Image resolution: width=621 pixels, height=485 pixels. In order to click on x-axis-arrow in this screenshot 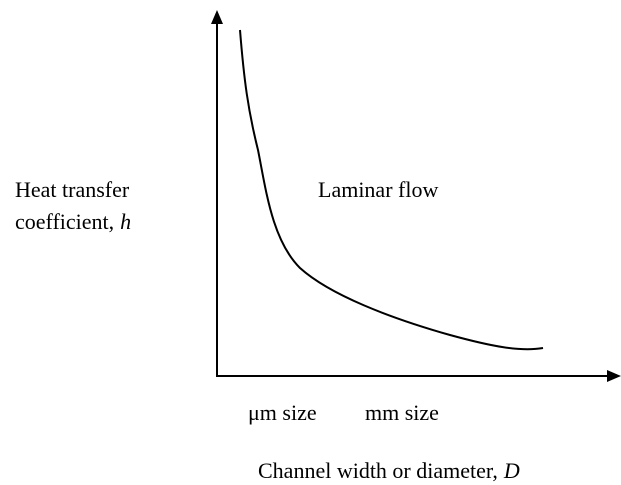, I will do `click(614, 376)`.